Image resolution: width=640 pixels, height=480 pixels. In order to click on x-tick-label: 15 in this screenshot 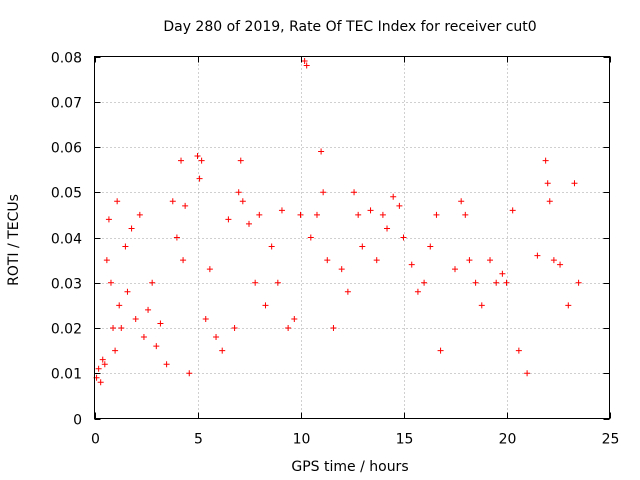, I will do `click(405, 440)`.